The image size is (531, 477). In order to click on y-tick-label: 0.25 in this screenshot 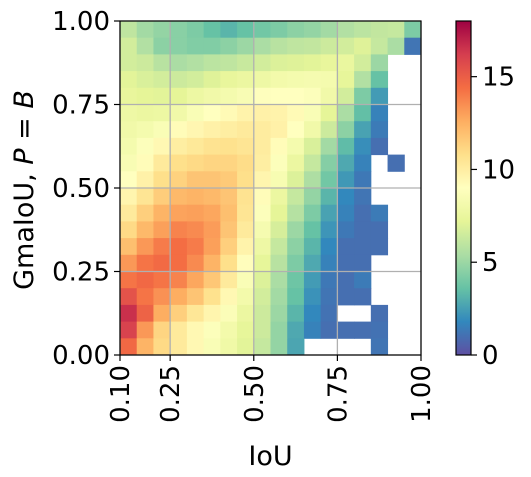, I will do `click(81, 273)`.